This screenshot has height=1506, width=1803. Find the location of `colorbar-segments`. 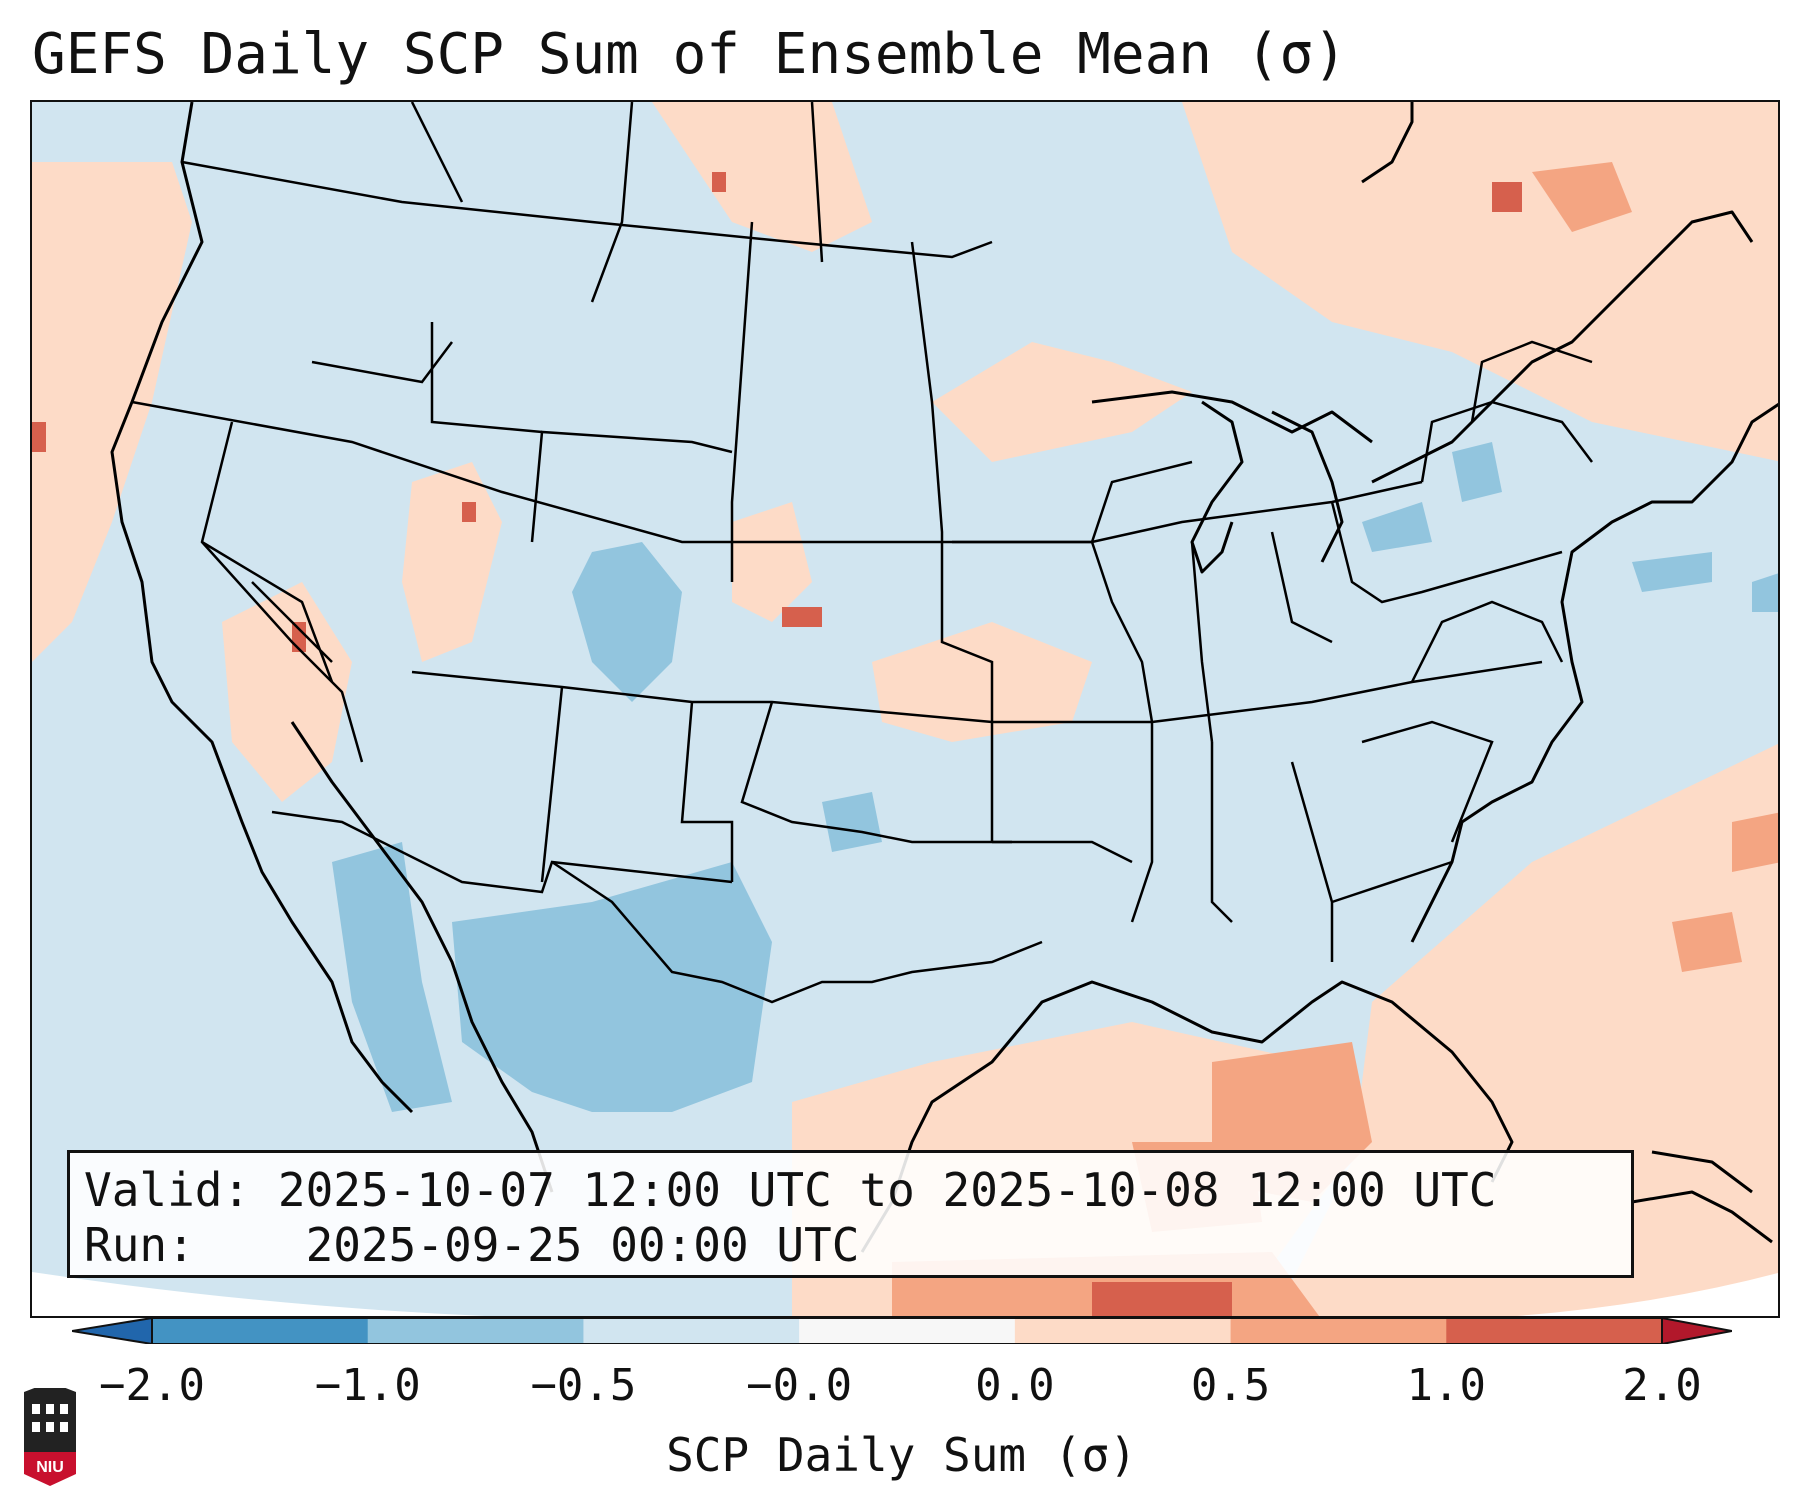

colorbar-segments is located at coordinates (907, 1331).